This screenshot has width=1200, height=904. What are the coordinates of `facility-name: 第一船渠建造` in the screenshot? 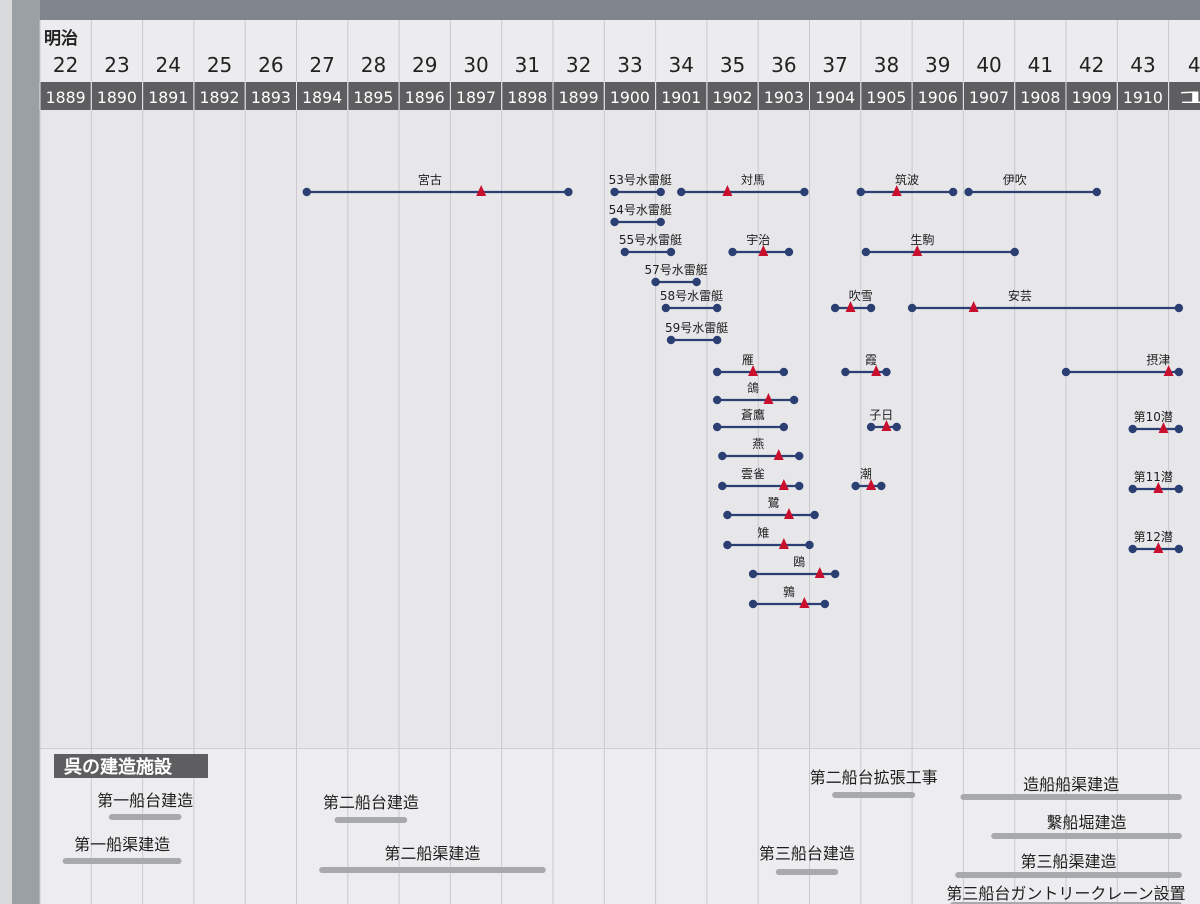 It's located at (122, 844).